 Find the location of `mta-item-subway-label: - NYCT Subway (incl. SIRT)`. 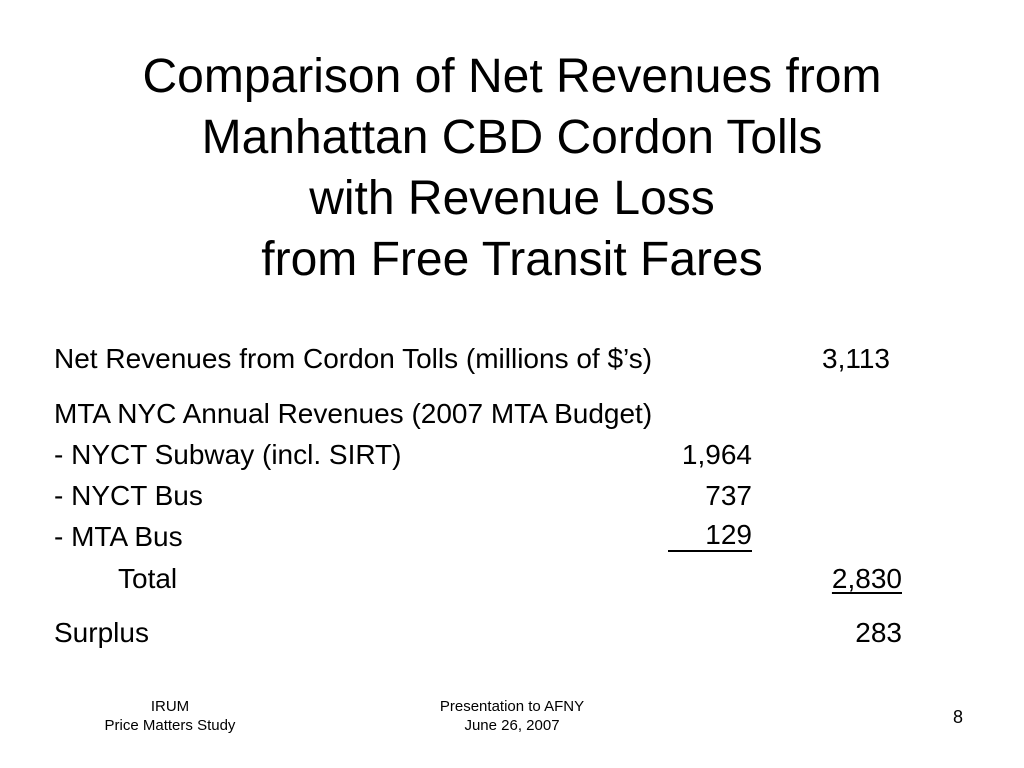

mta-item-subway-label: - NYCT Subway (incl. SIRT) is located at coordinates (228, 454).